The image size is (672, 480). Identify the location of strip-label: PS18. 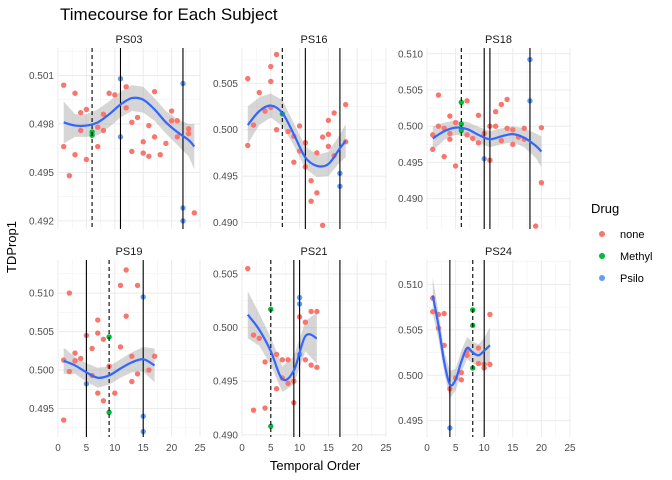
(498, 40).